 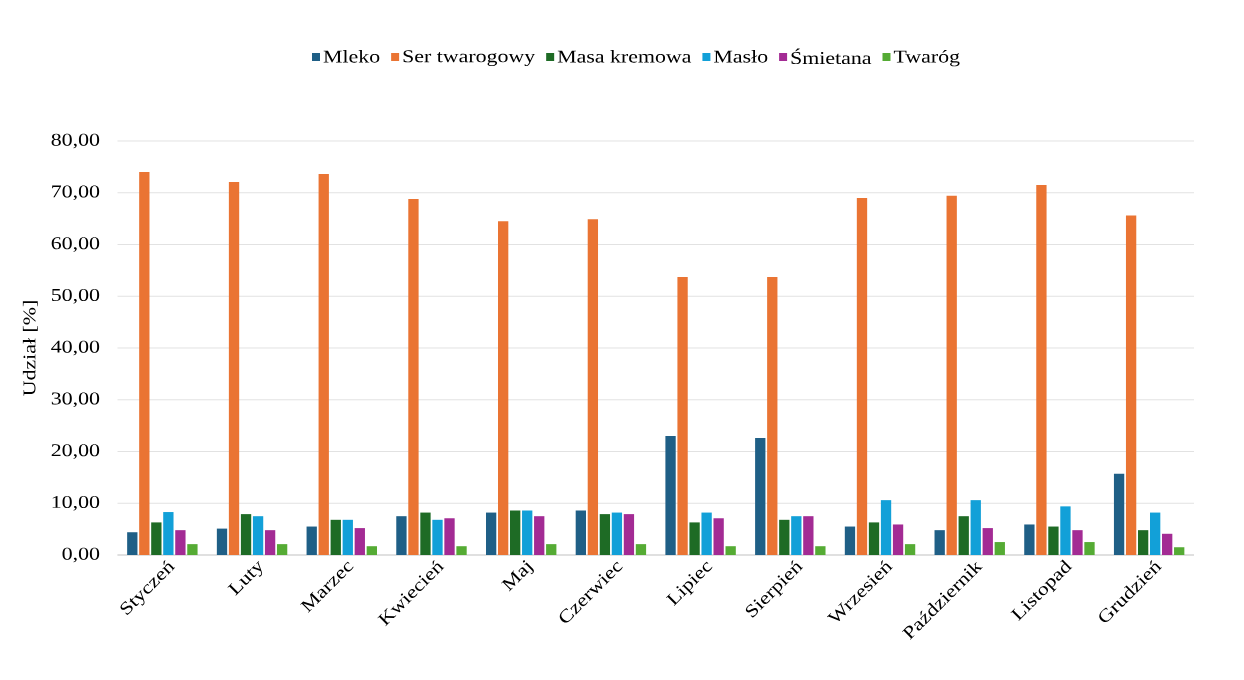 I want to click on y-tick-label: 10,00, so click(x=76, y=503).